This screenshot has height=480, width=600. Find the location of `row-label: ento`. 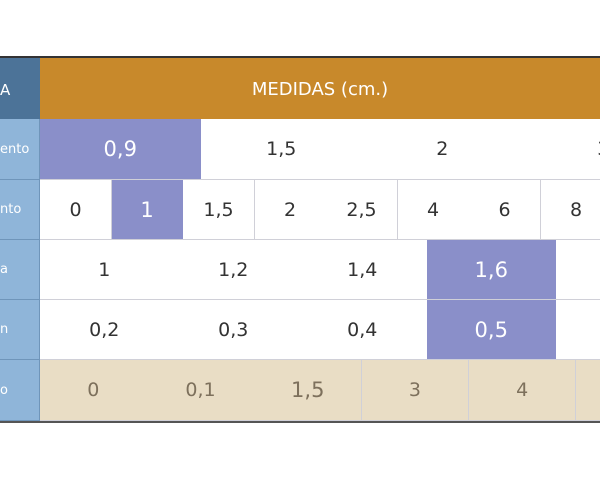

row-label: ento is located at coordinates (20, 149).